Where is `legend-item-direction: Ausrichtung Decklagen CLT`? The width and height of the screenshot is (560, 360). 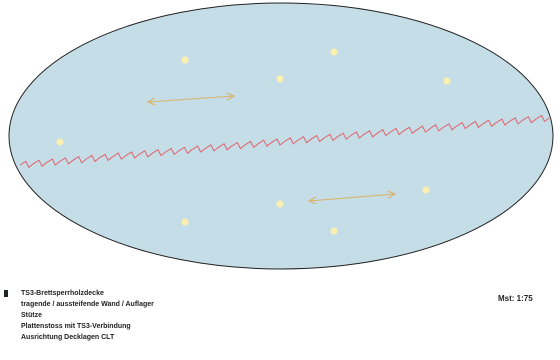
legend-item-direction: Ausrichtung Decklagen CLT is located at coordinates (79, 337).